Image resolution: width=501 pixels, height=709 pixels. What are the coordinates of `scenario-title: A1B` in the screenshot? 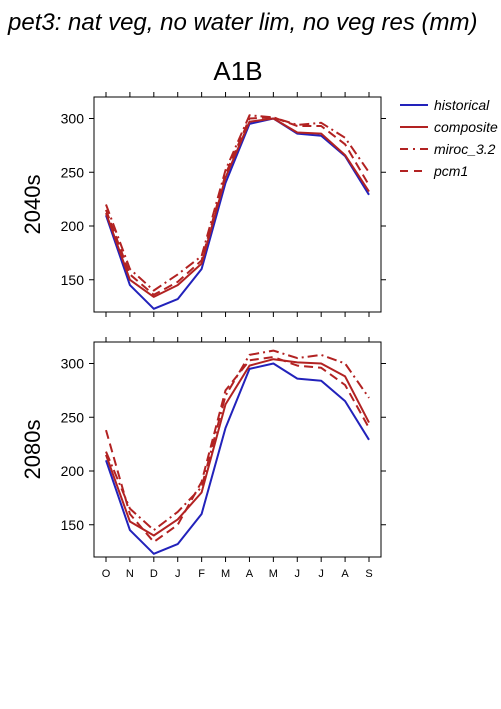 It's located at (237, 71).